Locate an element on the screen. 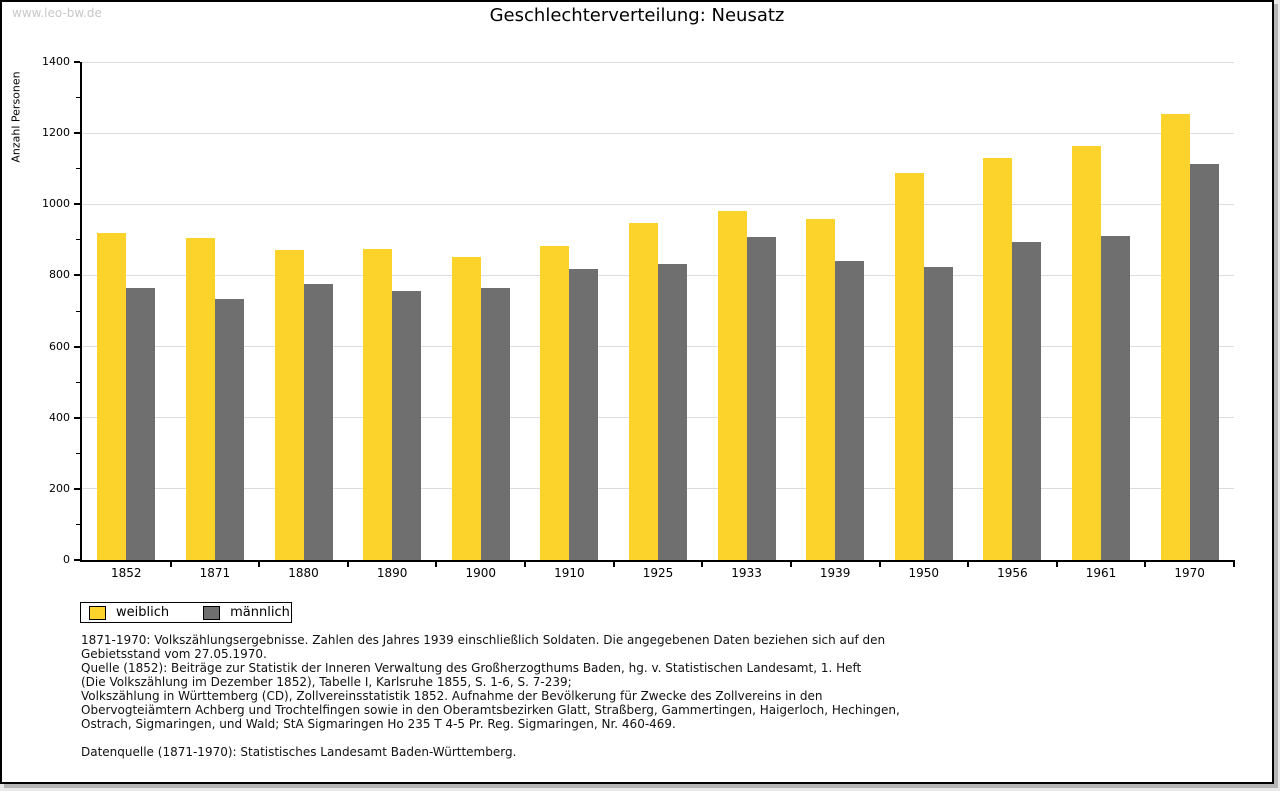  x-tick-label-1961: 1961 is located at coordinates (1101, 573).